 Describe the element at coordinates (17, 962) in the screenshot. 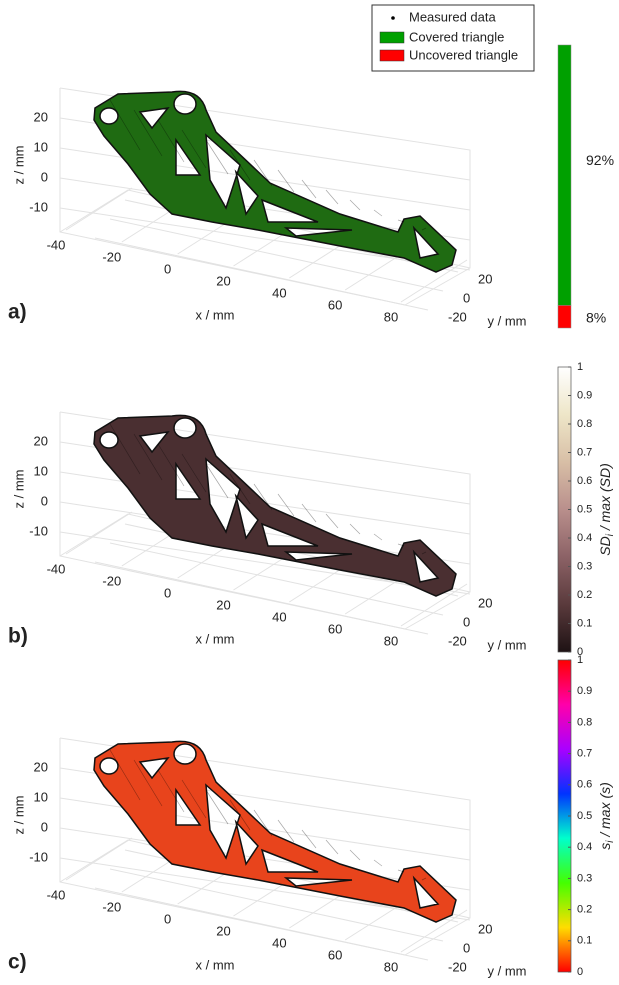

I see `panel-label: c)` at that location.